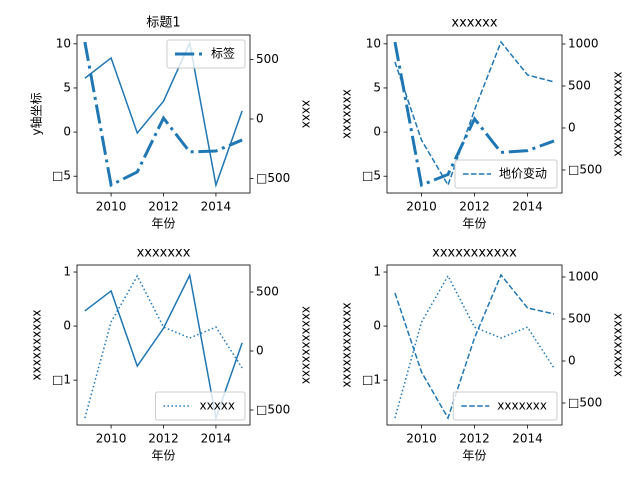 This screenshot has width=640, height=480. Describe the element at coordinates (307, 345) in the screenshot. I see `y2-axis-label: xxxxxxxxxxx` at that location.